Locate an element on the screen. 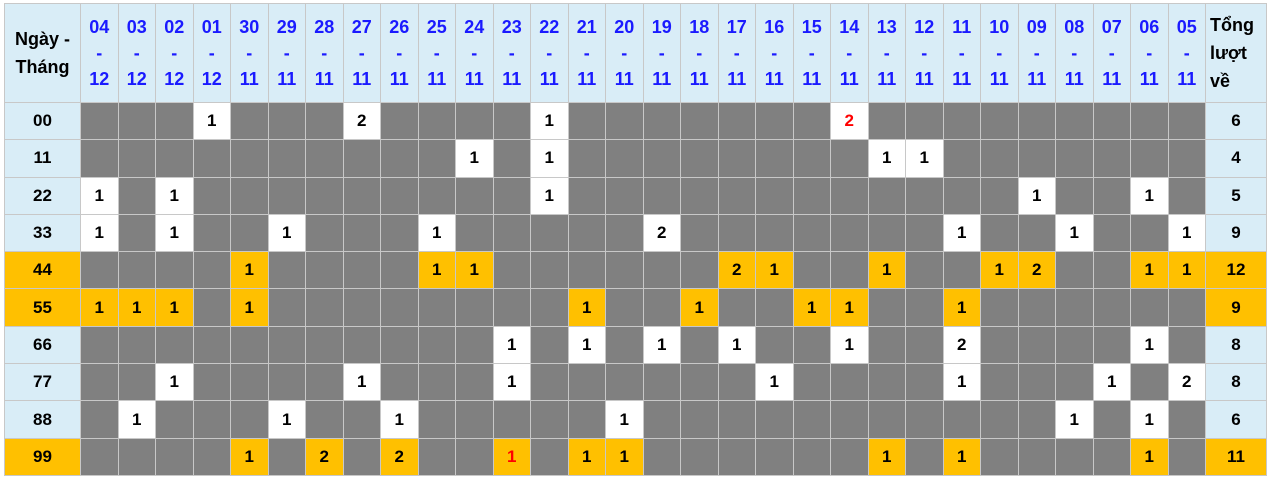  date-column-header: 16 - 11 is located at coordinates (774, 53).